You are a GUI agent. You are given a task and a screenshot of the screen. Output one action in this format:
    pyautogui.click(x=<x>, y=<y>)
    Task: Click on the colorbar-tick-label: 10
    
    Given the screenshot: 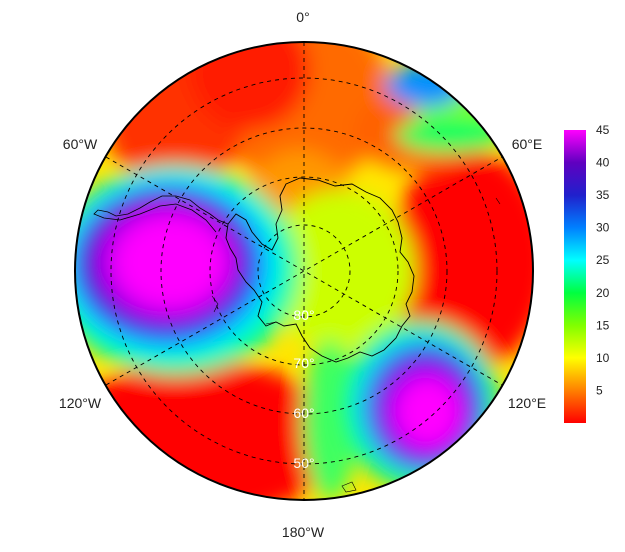 What is the action you would take?
    pyautogui.click(x=603, y=358)
    